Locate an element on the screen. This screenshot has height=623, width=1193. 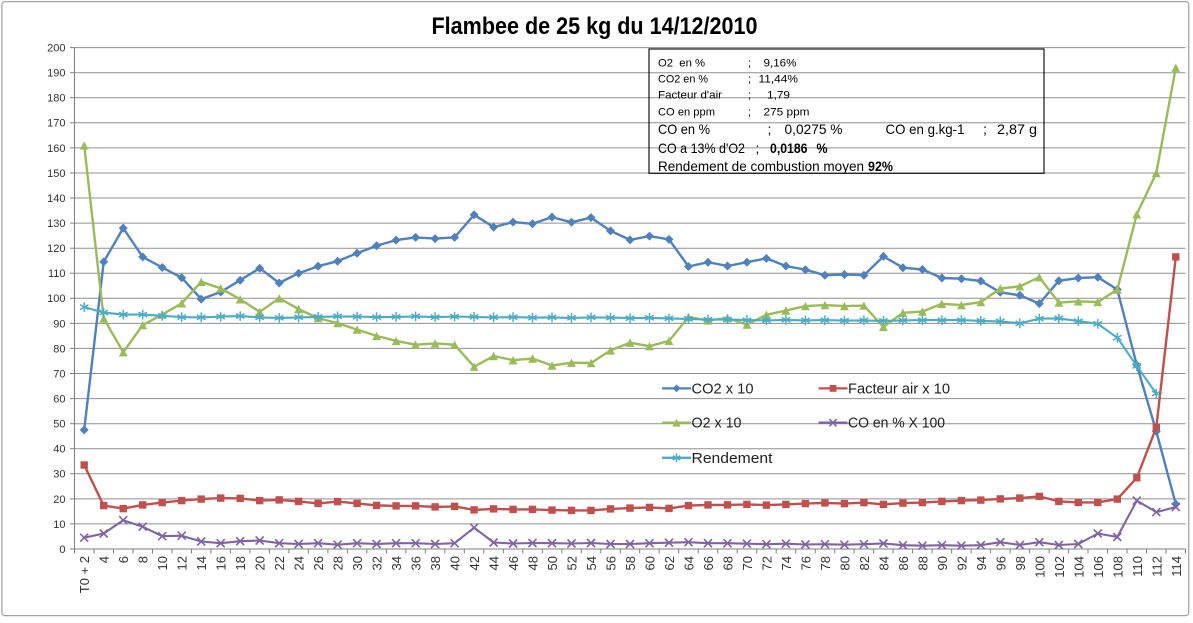
svg-text: 68 is located at coordinates (728, 563).